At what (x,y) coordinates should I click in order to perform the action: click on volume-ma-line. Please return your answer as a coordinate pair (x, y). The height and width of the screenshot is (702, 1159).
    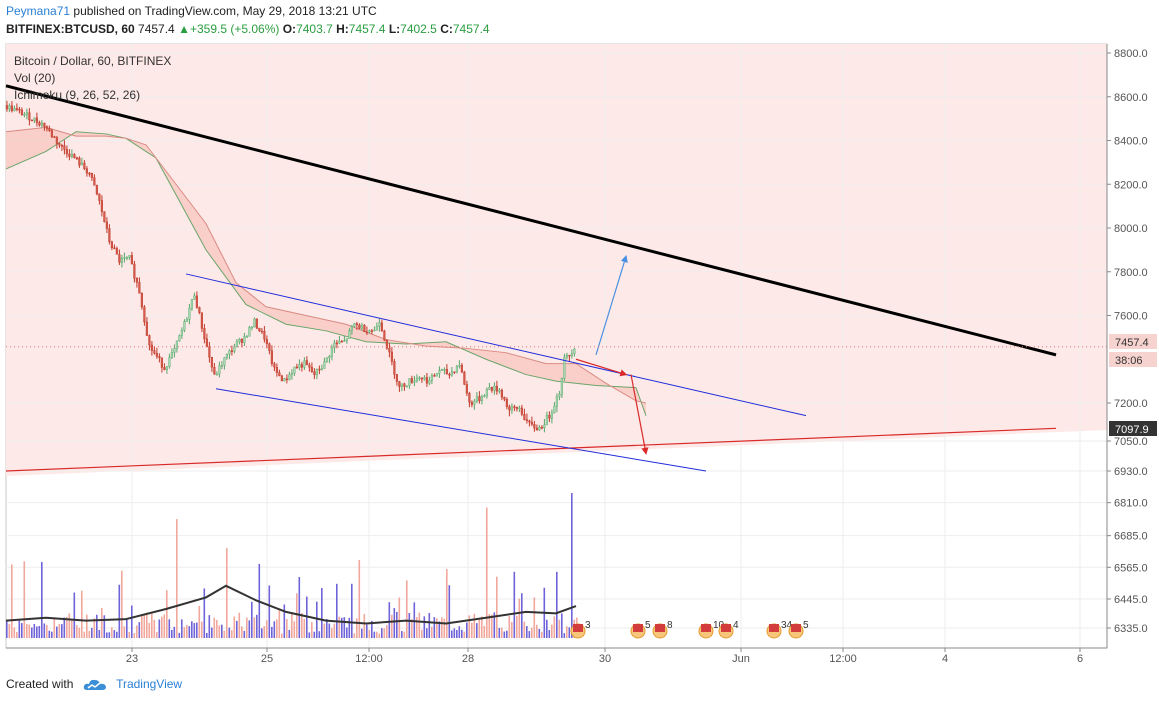
    Looking at the image, I should click on (291, 604).